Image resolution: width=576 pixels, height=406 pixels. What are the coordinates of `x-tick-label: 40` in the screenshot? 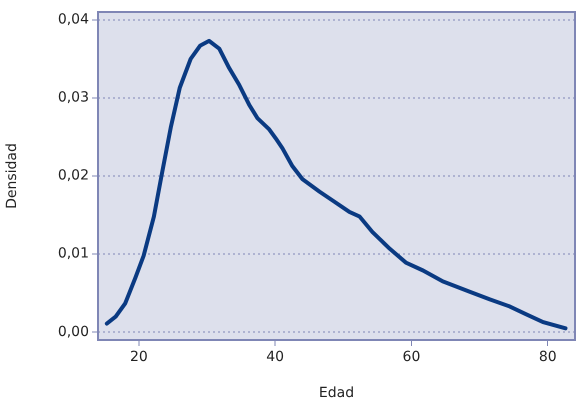 It's located at (275, 357).